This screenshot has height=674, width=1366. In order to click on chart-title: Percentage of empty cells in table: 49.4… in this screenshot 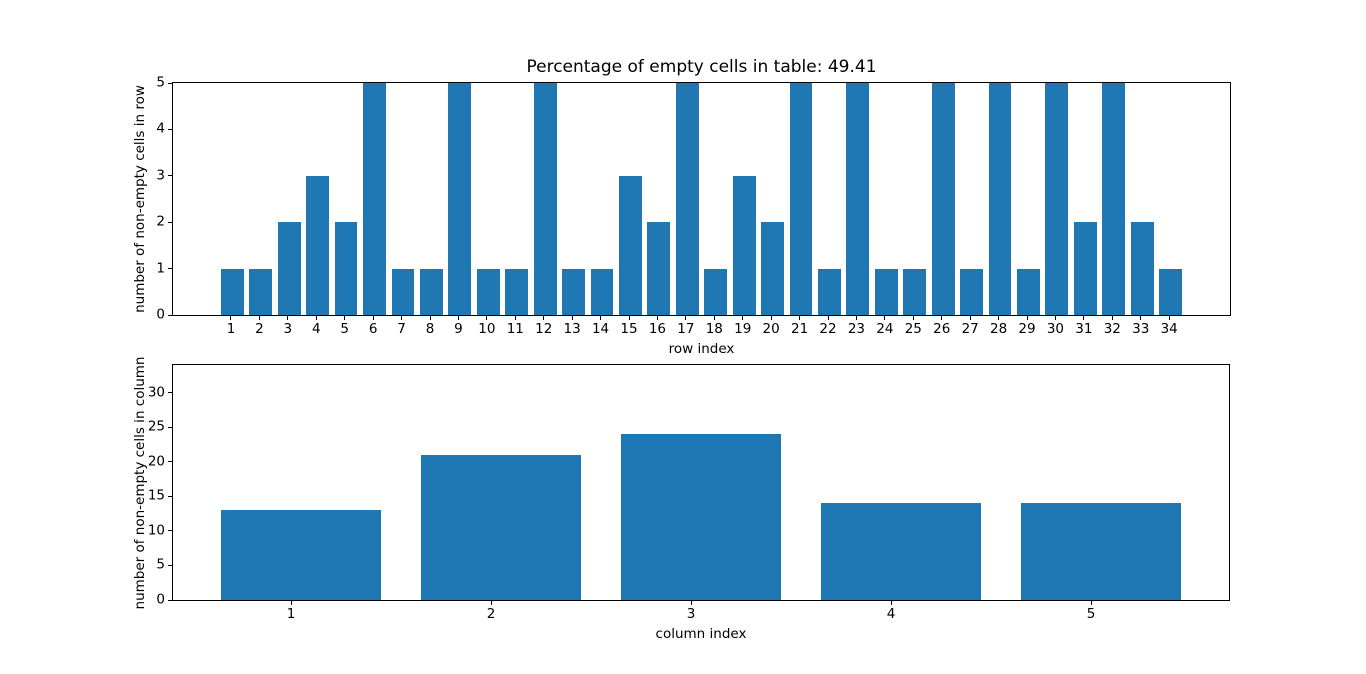, I will do `click(701, 67)`.